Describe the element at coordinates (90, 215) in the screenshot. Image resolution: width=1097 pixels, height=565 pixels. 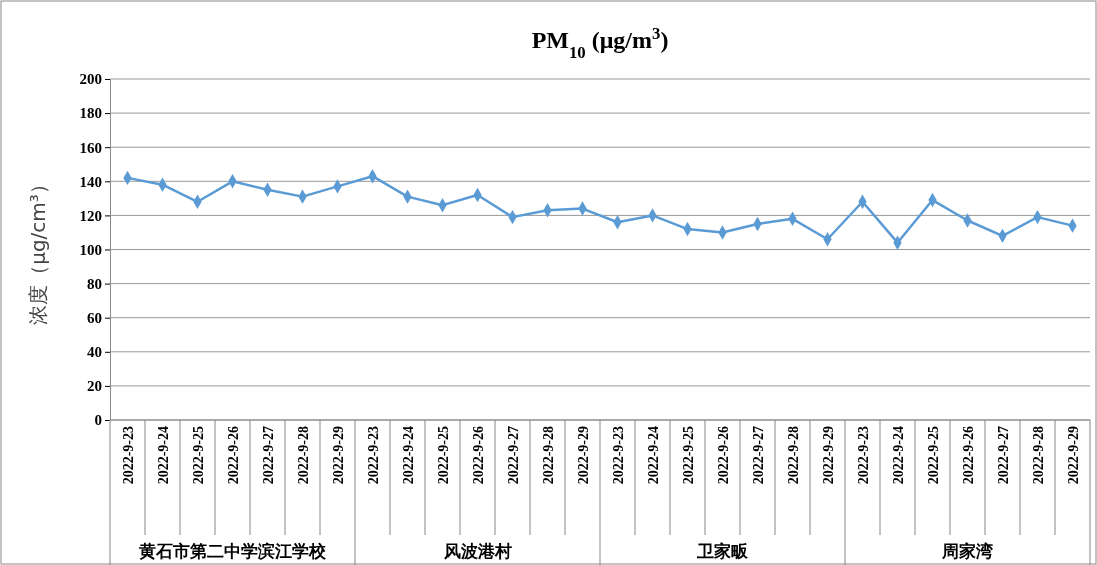
I see `y-tick-label: 120` at that location.